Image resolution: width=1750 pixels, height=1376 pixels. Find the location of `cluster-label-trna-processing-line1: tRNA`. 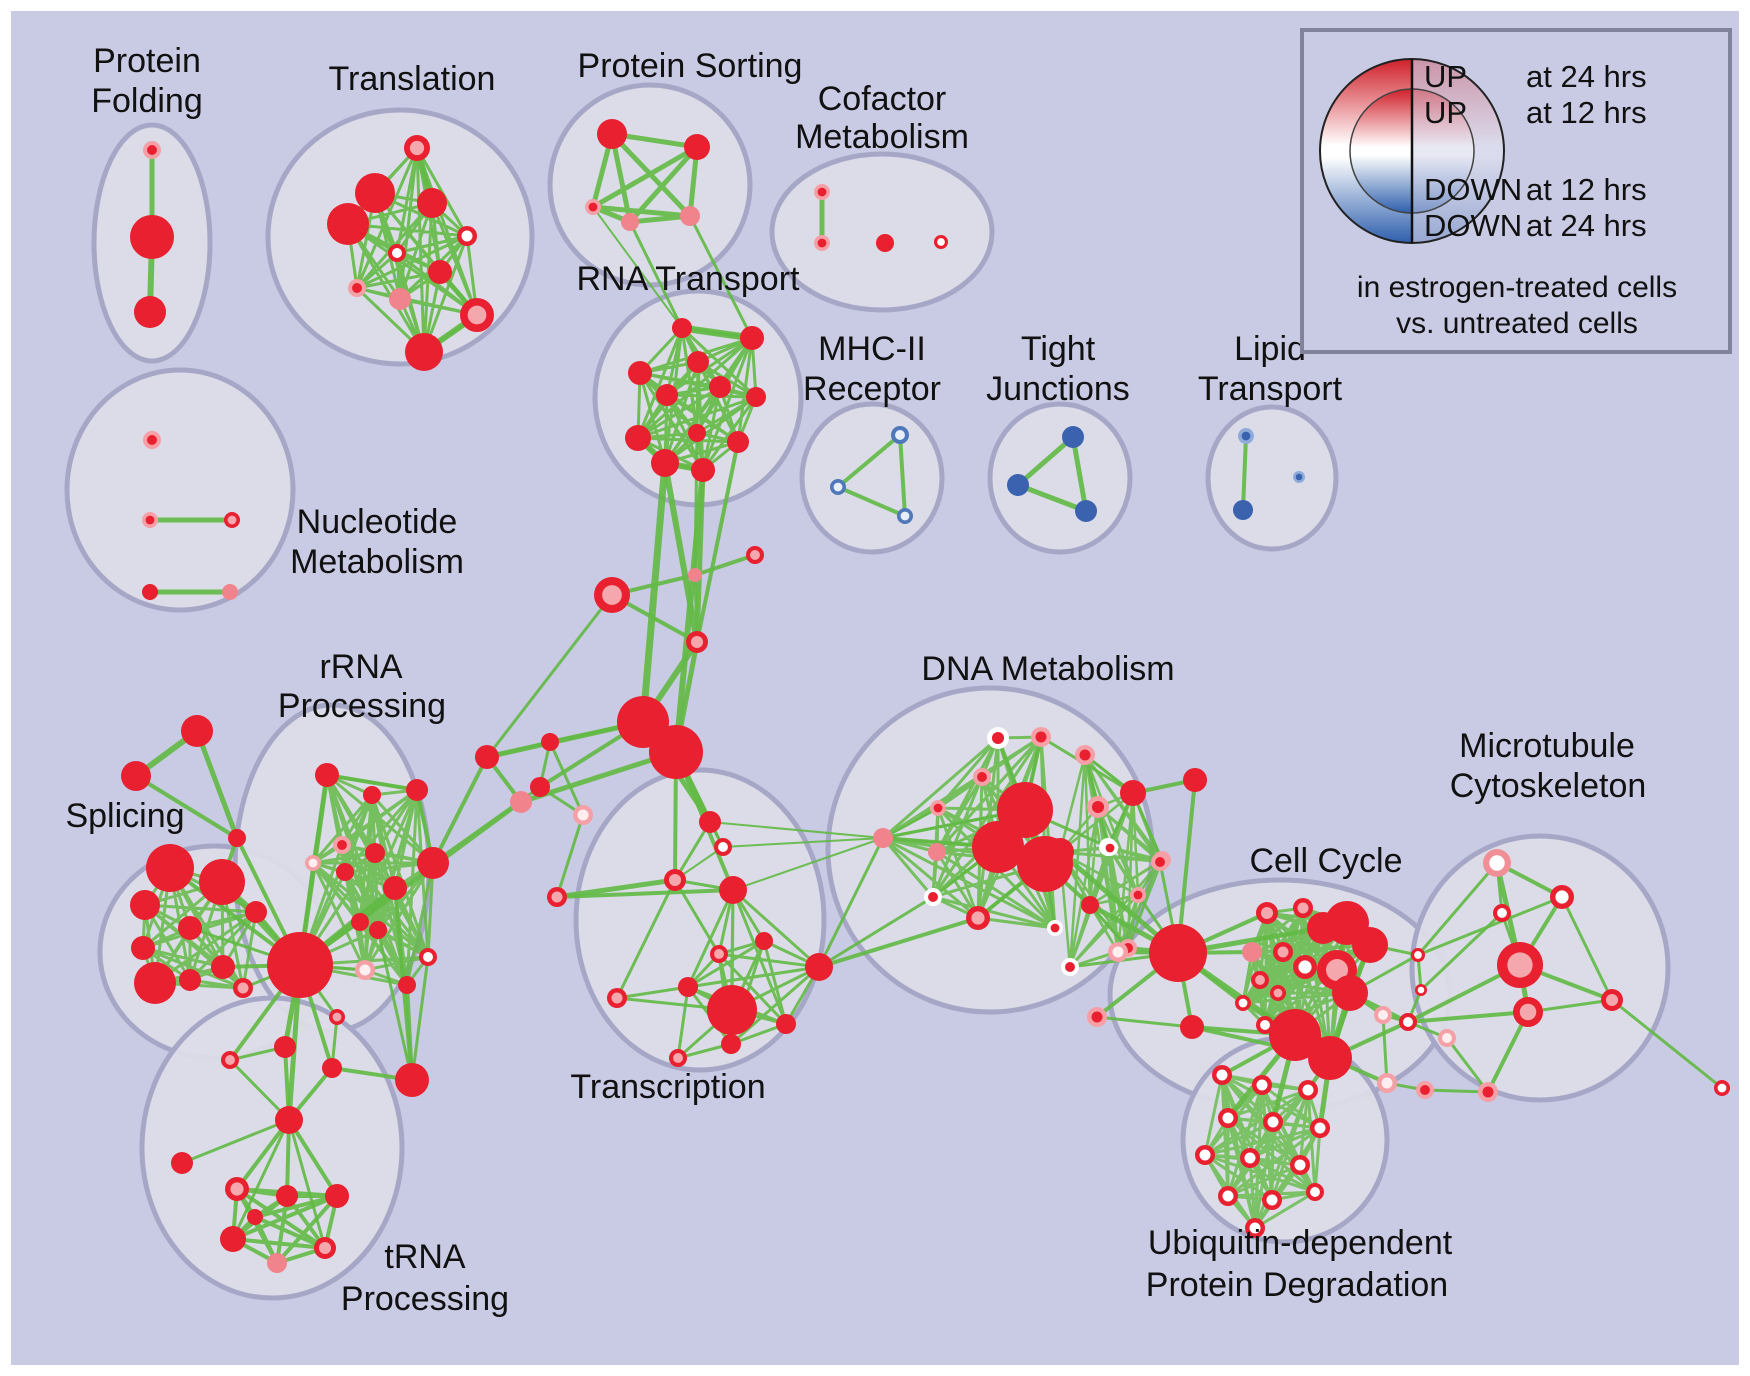

cluster-label-trna-processing-line1: tRNA is located at coordinates (425, 1257).